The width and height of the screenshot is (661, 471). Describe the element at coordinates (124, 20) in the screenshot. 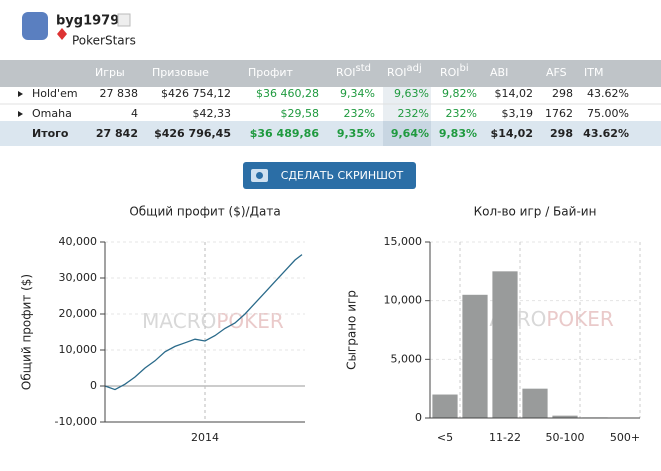

I see `flag-icon` at that location.